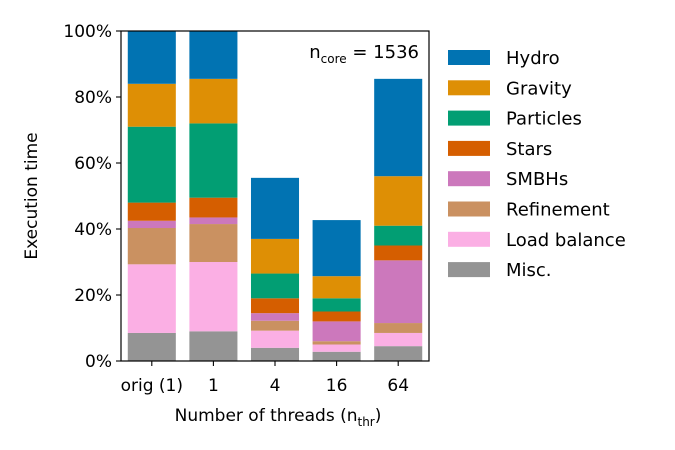 The image size is (675, 450). I want to click on y-axis-label: Execution time, so click(32, 195).